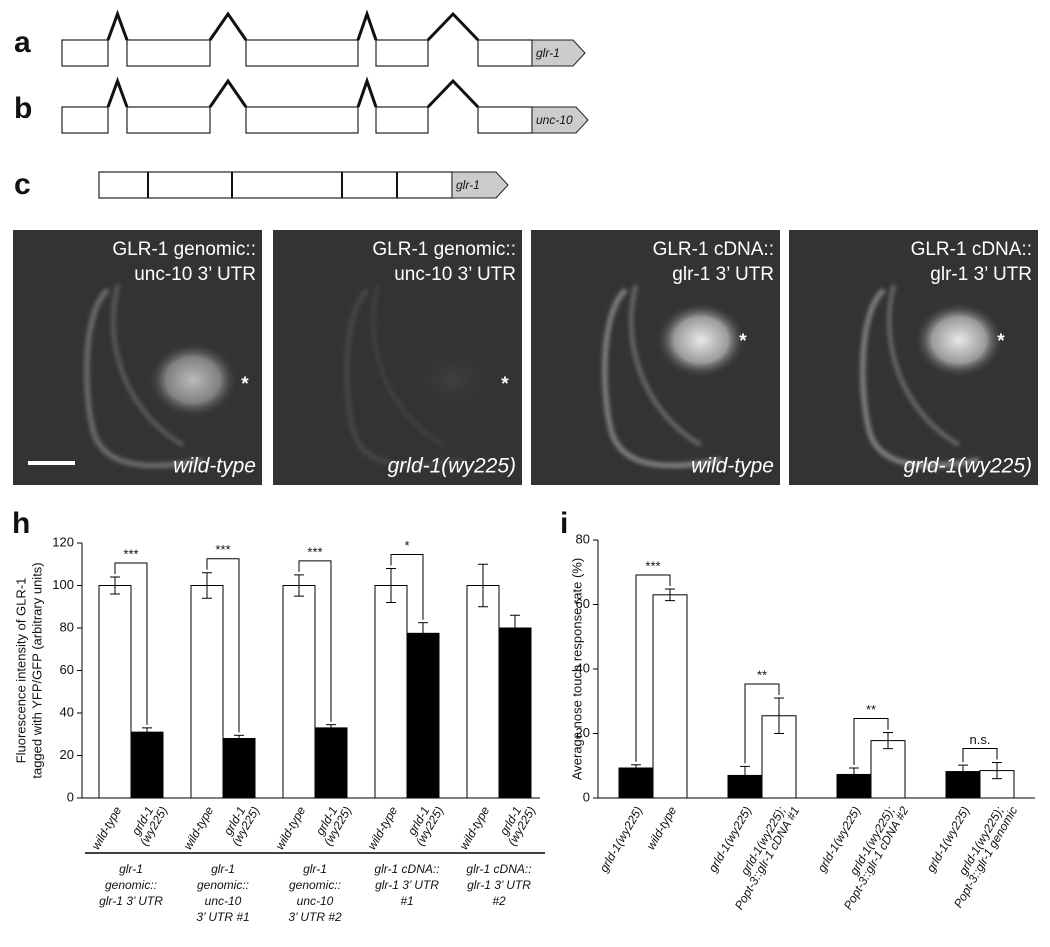 Image resolution: width=1050 pixels, height=947 pixels. Describe the element at coordinates (184, 249) in the screenshot. I see `image-caption: GLR-1 genomic::` at that location.